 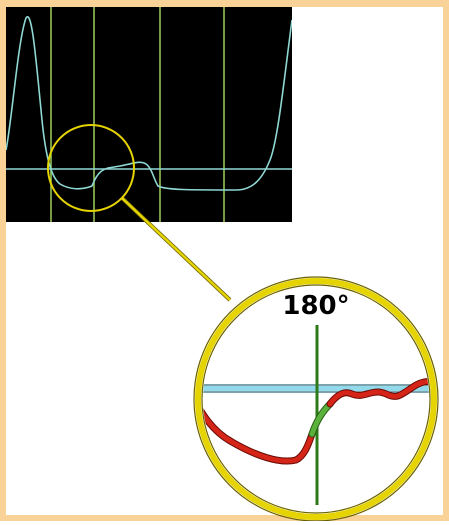 What do you see at coordinates (176, 249) in the screenshot?
I see `magnifier-connector` at bounding box center [176, 249].